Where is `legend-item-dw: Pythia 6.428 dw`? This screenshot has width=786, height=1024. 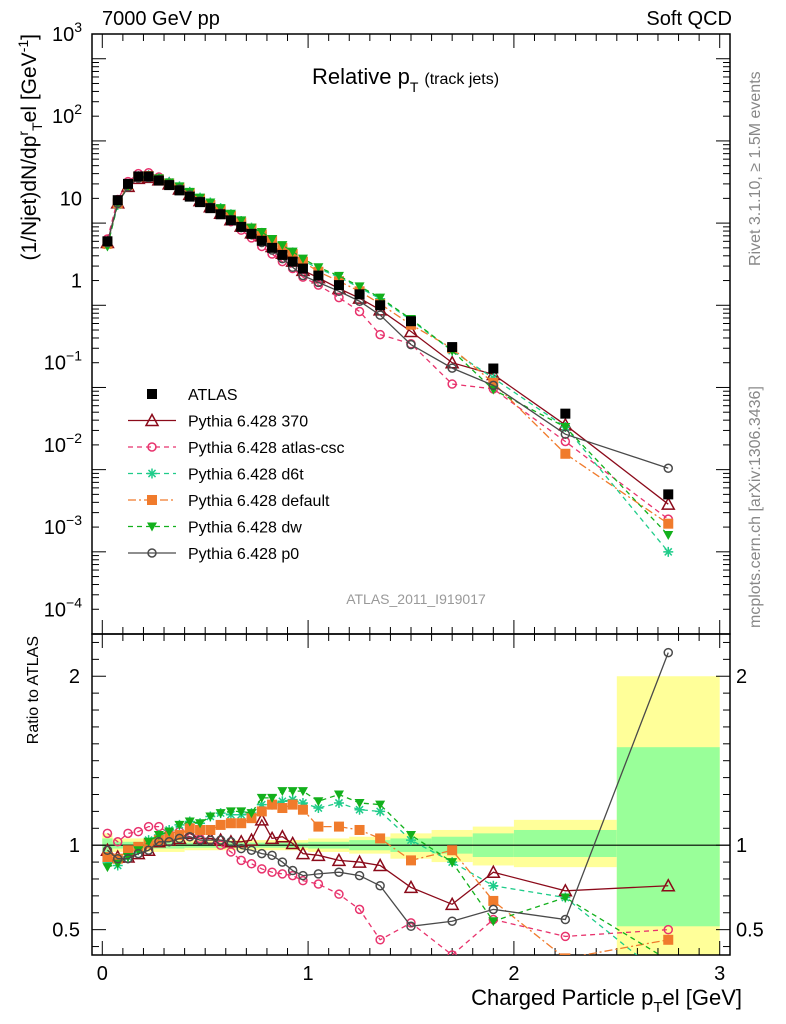
legend-item-dw: Pythia 6.428 dw is located at coordinates (215, 528).